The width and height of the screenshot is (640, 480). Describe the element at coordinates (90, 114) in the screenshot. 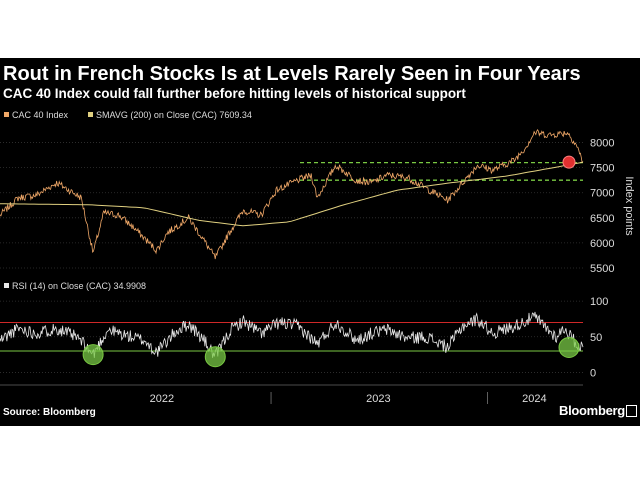

I see `legend-swatch-smavg` at that location.